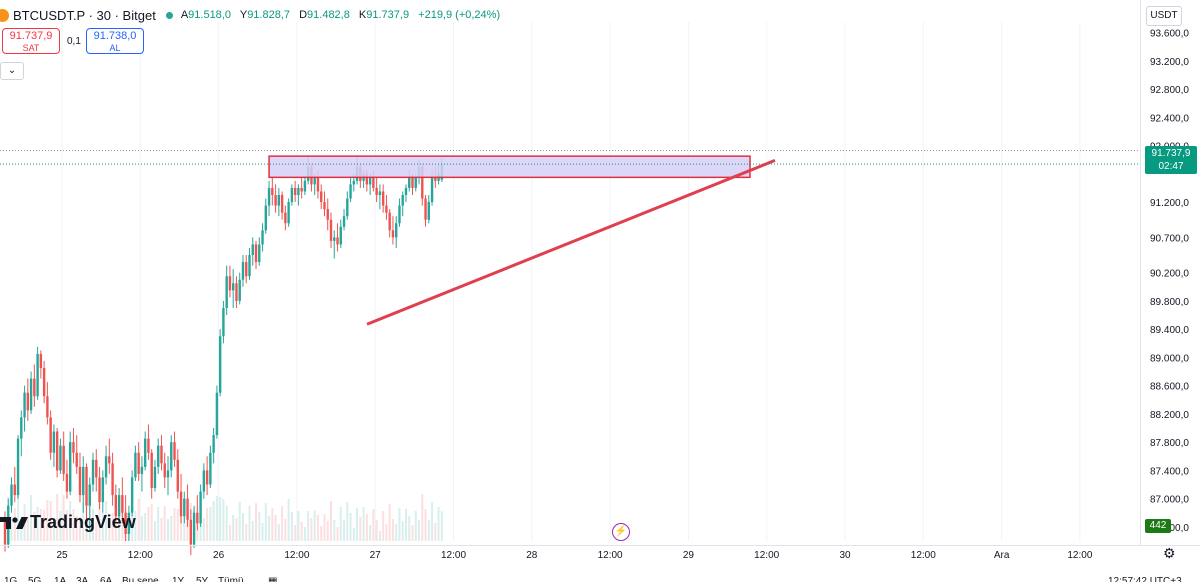 The image size is (1200, 582). I want to click on range-3m-button: 3A, so click(82, 579).